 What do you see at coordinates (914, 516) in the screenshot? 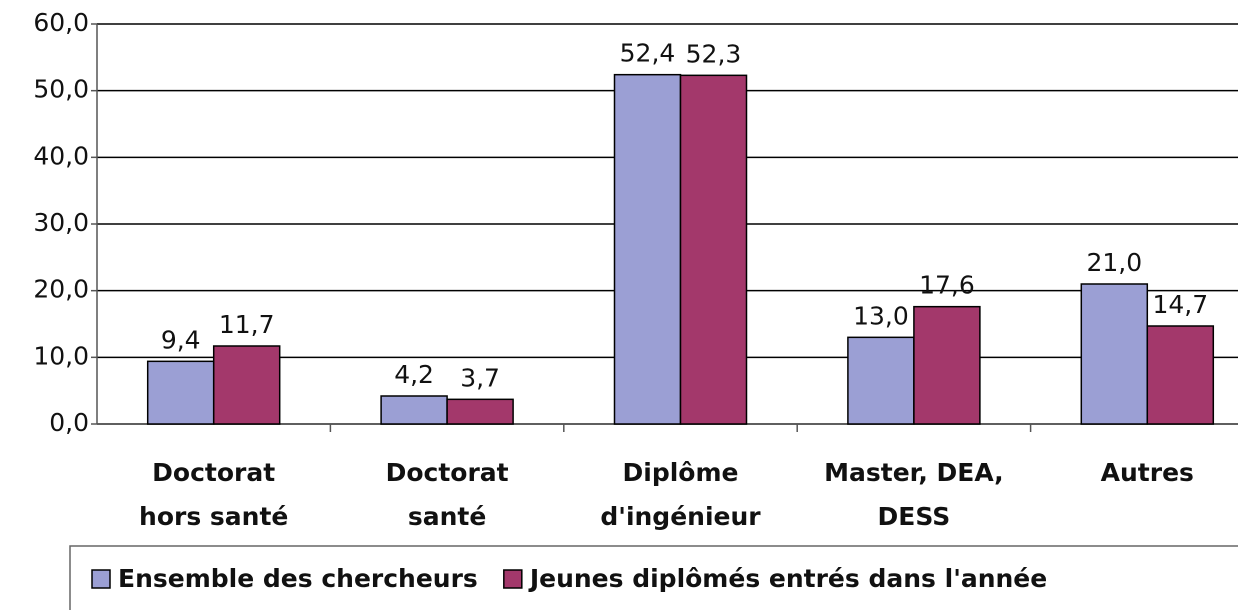
I see `x-tick-label: DESS` at bounding box center [914, 516].